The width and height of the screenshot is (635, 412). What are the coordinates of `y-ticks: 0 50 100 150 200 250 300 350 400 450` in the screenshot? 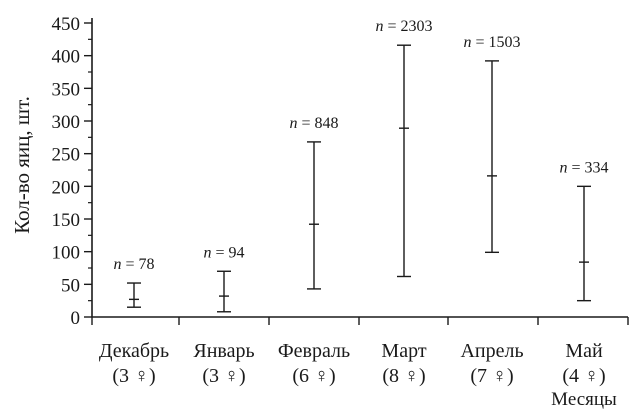 It's located at (72, 171).